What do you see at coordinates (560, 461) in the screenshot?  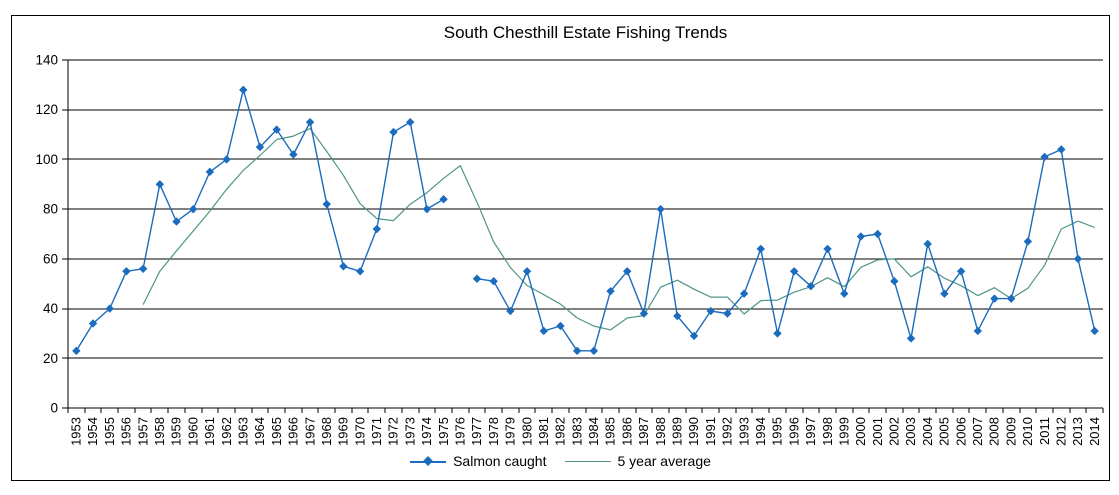 I see `chart-legend: Salmon caught 5 year average` at bounding box center [560, 461].